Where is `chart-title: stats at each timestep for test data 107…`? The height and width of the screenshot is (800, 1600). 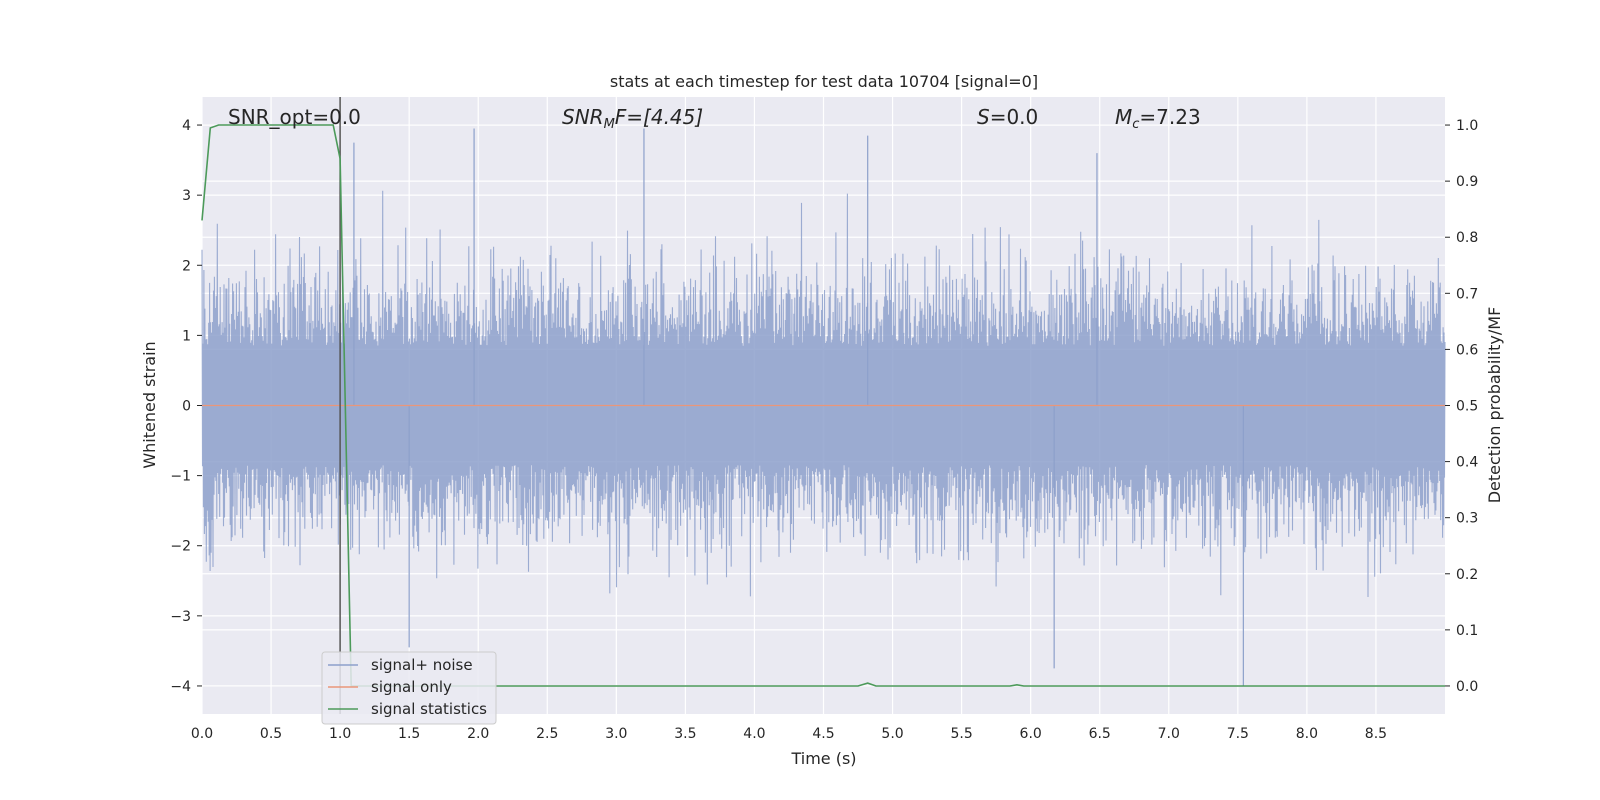
chart-title: stats at each timestep for test data 107… is located at coordinates (824, 81).